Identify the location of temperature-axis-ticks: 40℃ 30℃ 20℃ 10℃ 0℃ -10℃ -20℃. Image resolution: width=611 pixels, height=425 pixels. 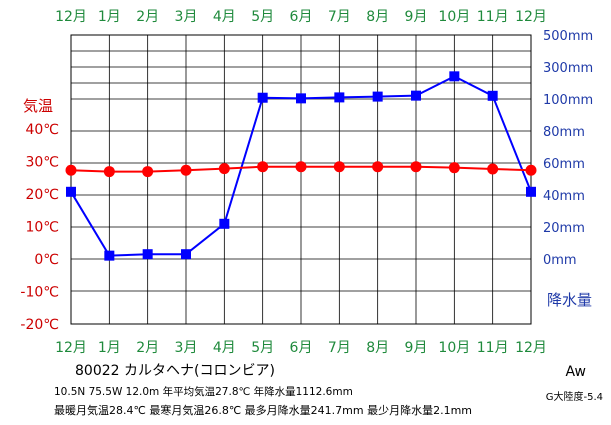
(39, 227).